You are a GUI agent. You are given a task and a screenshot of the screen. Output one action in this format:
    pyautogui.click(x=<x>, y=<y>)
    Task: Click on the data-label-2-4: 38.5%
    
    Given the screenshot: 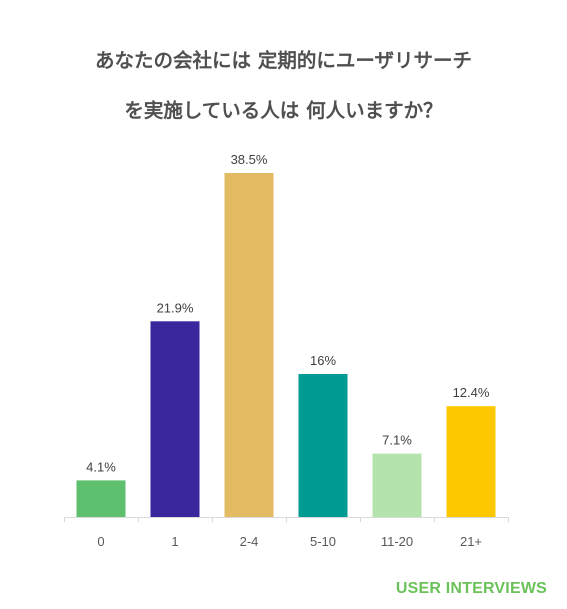 What is the action you would take?
    pyautogui.click(x=249, y=159)
    